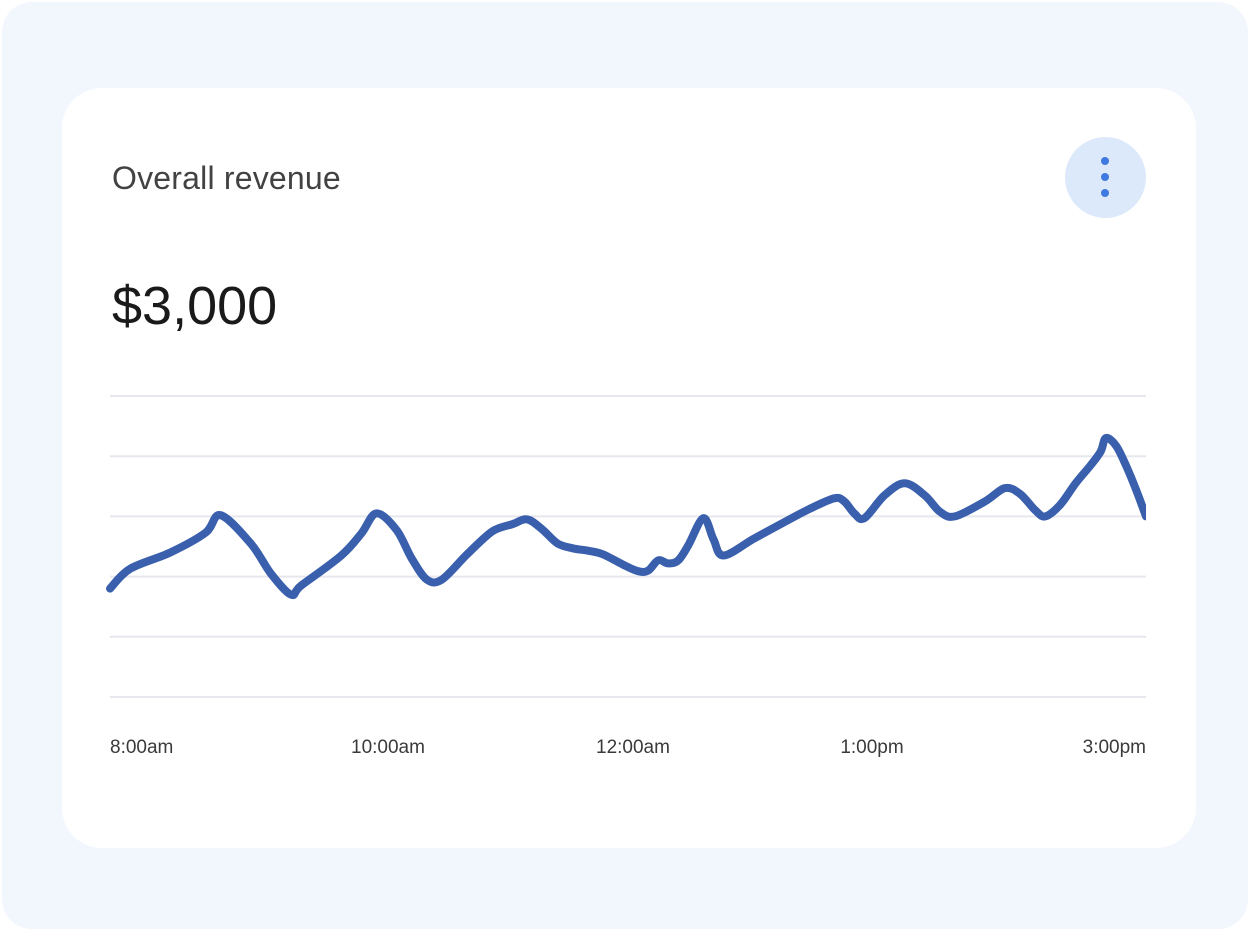 This screenshot has width=1250, height=931. Describe the element at coordinates (195, 306) in the screenshot. I see `revenue-total: $3,000` at that location.